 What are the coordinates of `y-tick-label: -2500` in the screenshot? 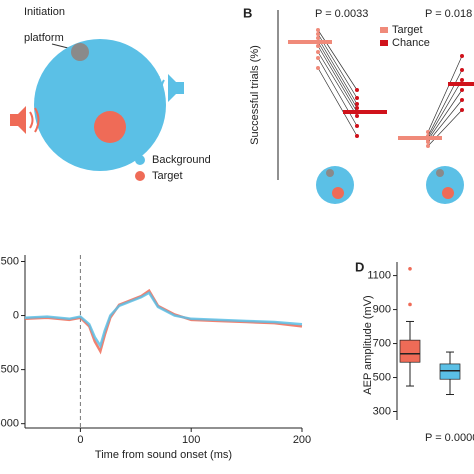 It's located at (9, 370).